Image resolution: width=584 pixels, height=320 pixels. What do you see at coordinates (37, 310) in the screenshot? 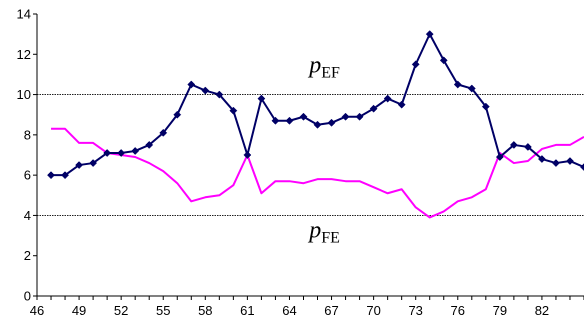
I see `x-tick-label: 46` at bounding box center [37, 310].